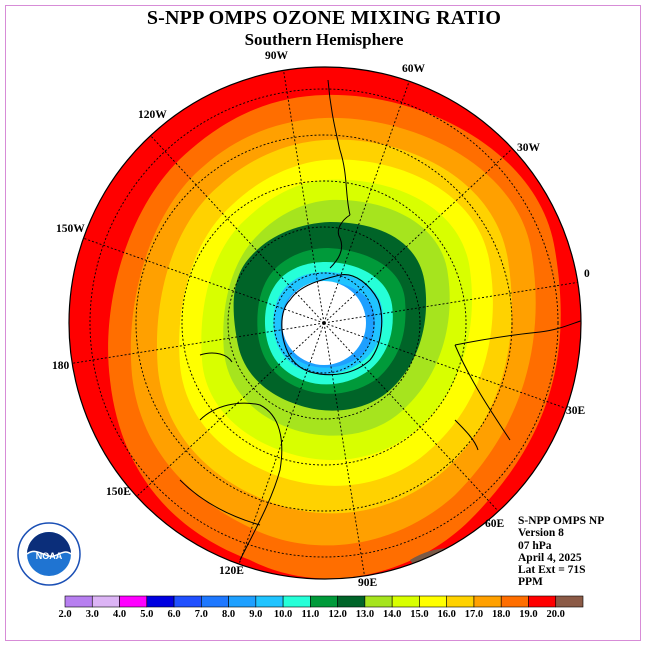 The height and width of the screenshot is (648, 648). Describe the element at coordinates (324, 18) in the screenshot. I see `map-title: S-NPP OMPS OZONE MIXING RATIO` at that location.